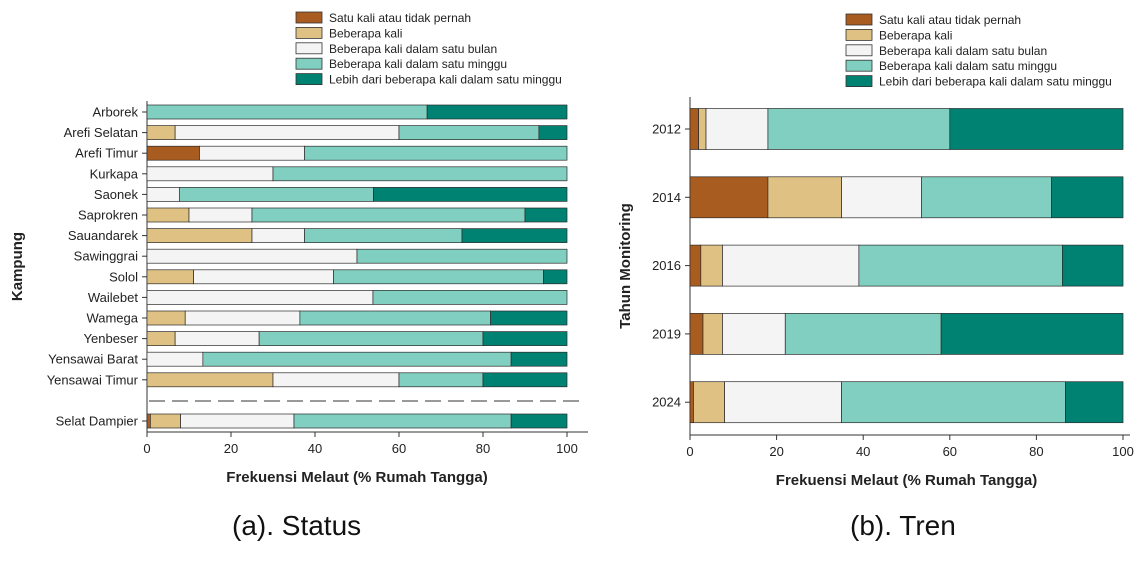  Describe the element at coordinates (116, 194) in the screenshot. I see `status-category-label: Saonek` at that location.